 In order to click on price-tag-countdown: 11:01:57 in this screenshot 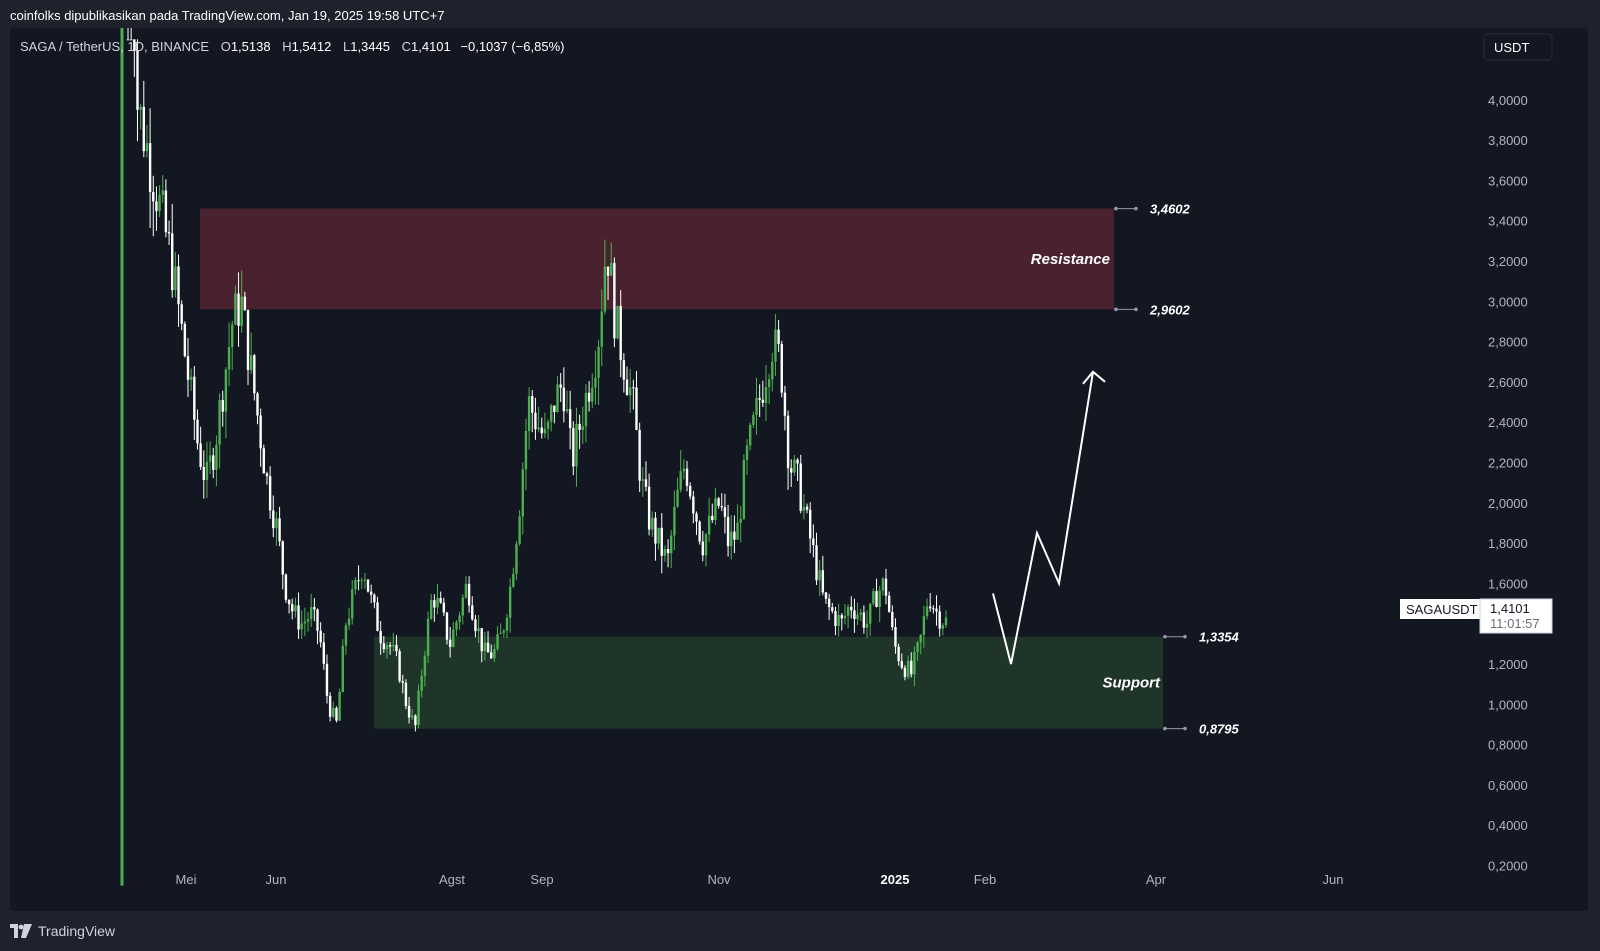, I will do `click(1515, 623)`.